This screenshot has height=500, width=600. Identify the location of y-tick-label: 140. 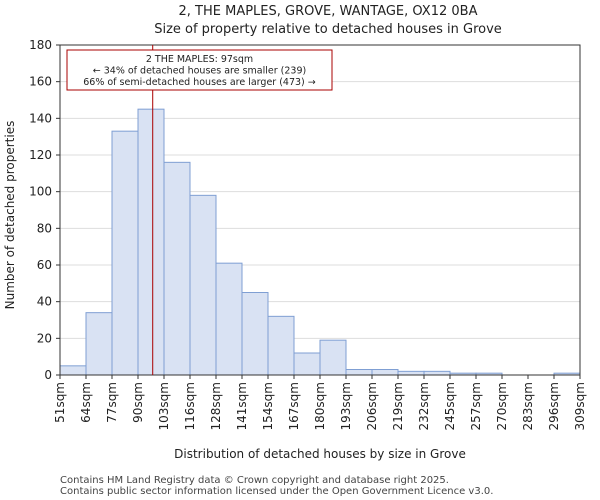
(40, 118).